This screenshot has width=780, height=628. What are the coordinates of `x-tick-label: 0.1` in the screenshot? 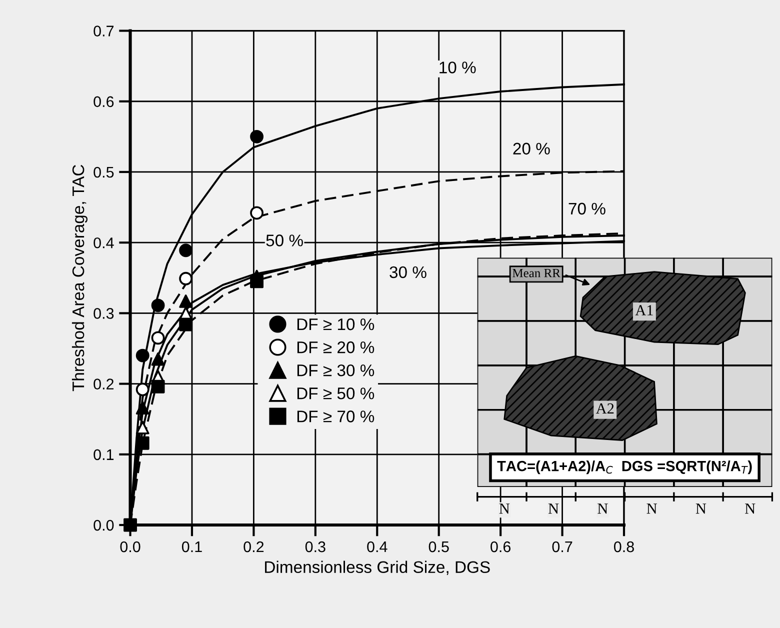 It's located at (192, 546).